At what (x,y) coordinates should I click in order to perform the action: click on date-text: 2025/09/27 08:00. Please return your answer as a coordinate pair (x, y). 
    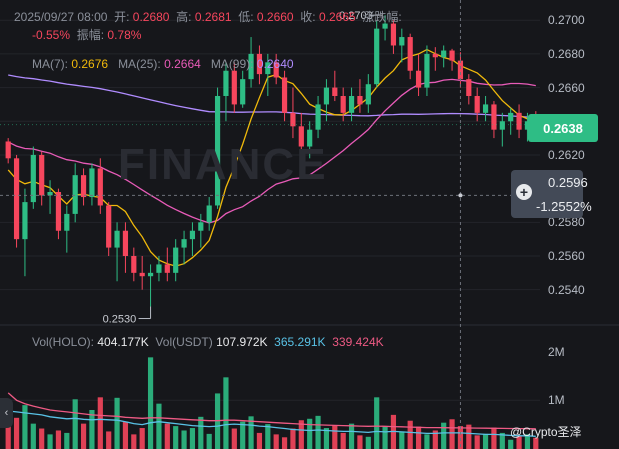
    Looking at the image, I should click on (61, 17).